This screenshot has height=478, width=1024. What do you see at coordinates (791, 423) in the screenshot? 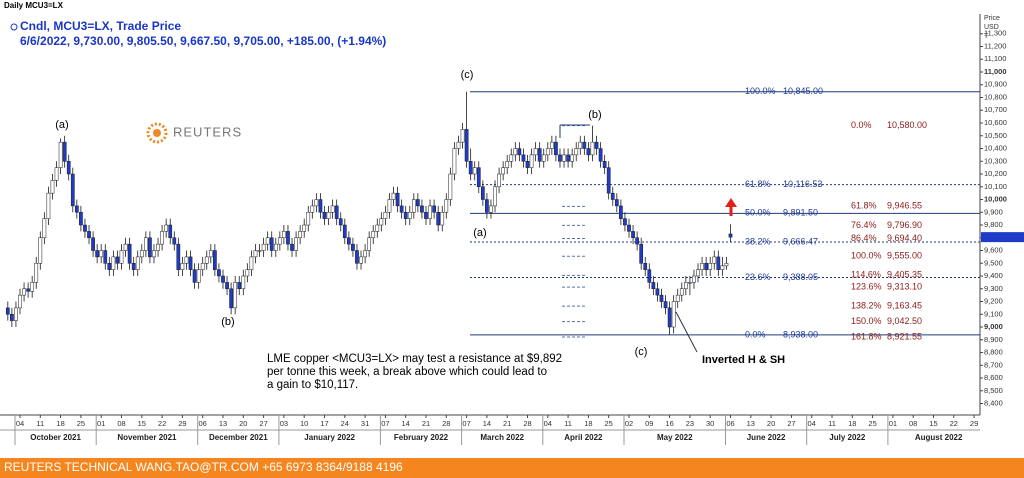
I see `x-tick-label: 27` at bounding box center [791, 423].